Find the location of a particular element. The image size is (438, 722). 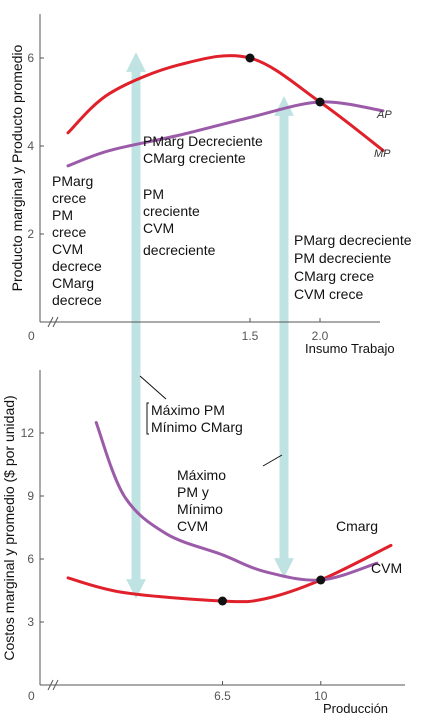

annotation-max-pm-min-cvm: Máximo PM y Mínimo CVM is located at coordinates (203, 500).